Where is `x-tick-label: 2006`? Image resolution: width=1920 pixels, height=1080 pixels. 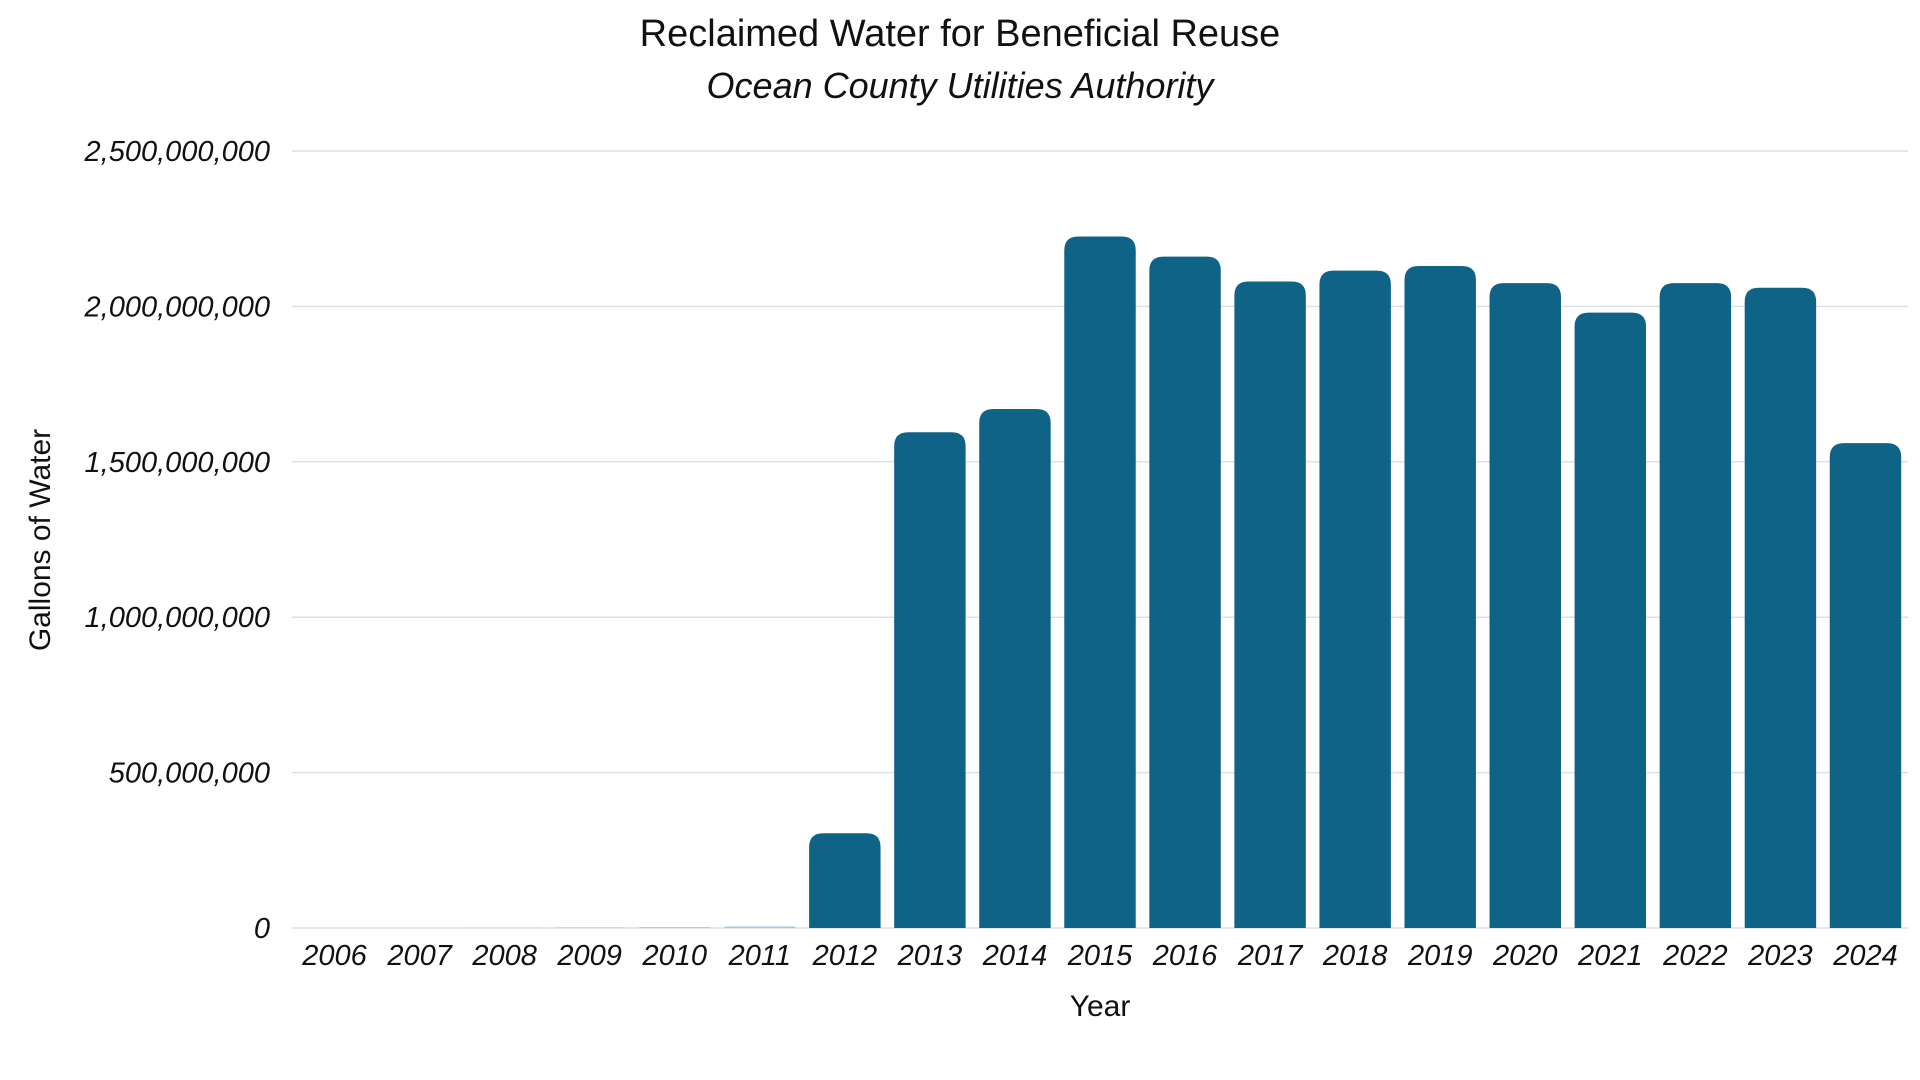 x-tick-label: 2006 is located at coordinates (334, 956).